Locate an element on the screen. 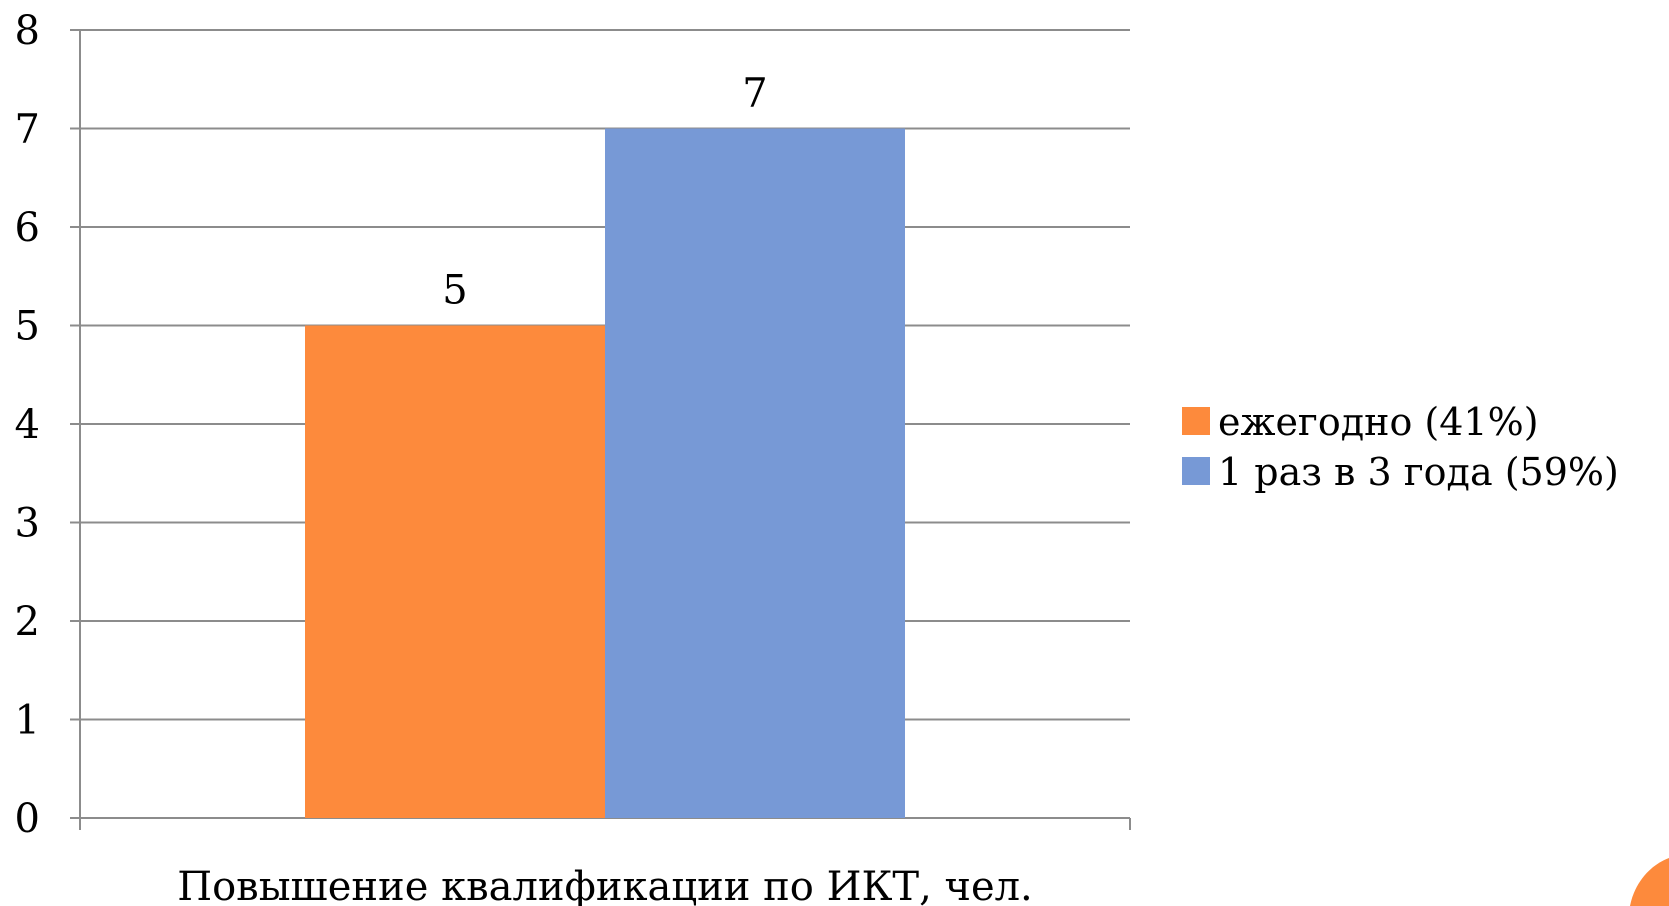  y-tick-label: 5 is located at coordinates (27, 327).